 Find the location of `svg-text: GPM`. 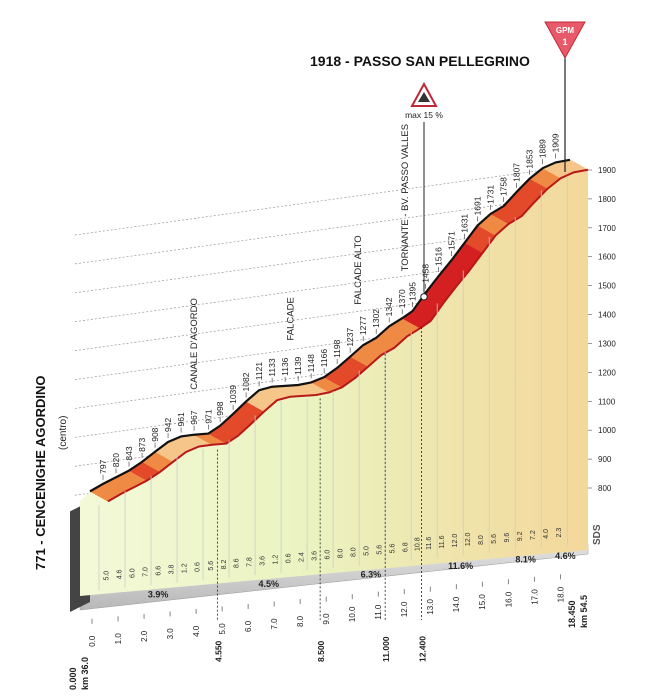

svg-text: GPM is located at coordinates (565, 30).